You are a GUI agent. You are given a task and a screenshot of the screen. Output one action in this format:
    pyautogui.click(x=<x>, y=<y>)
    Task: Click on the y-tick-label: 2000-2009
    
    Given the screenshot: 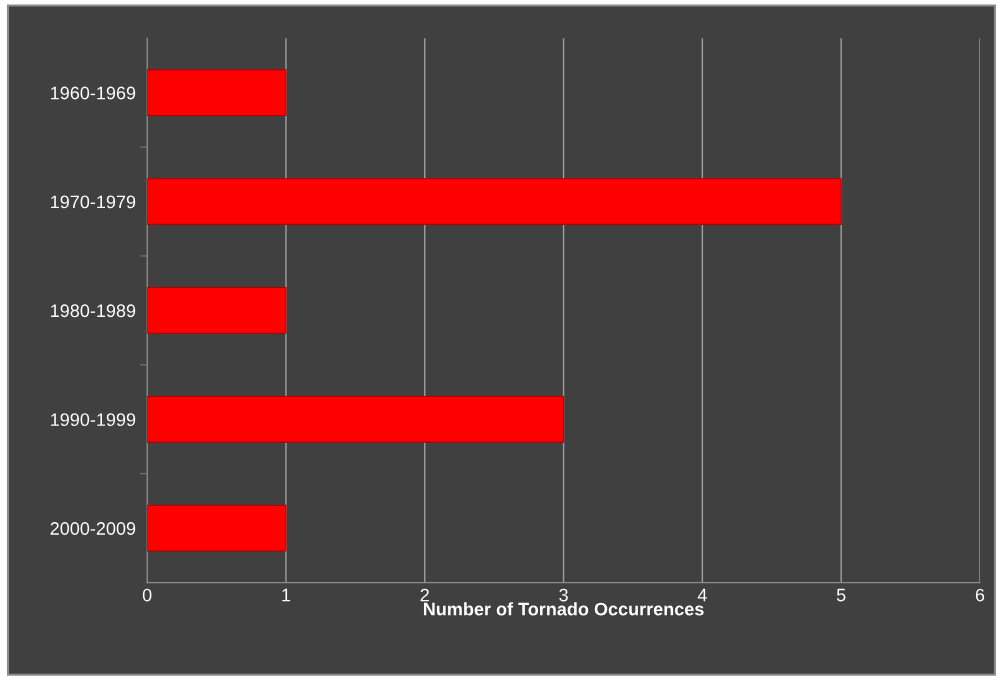 What is the action you would take?
    pyautogui.click(x=93, y=528)
    